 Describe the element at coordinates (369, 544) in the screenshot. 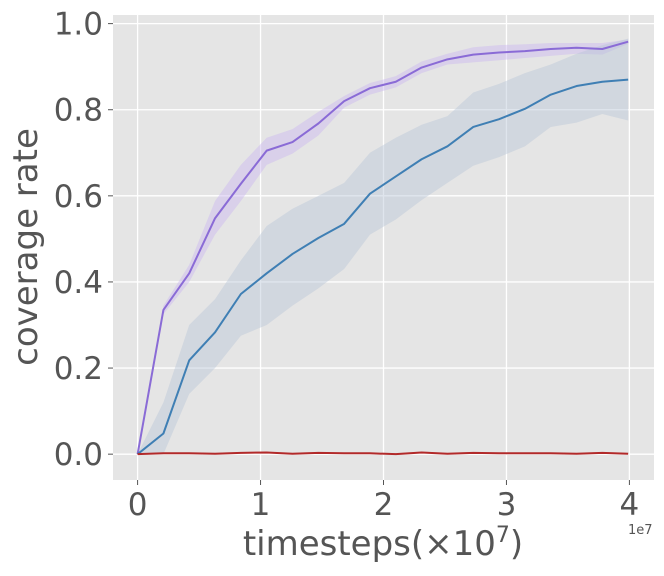

I see `x-axis-label-main: timesteps(×10` at that location.